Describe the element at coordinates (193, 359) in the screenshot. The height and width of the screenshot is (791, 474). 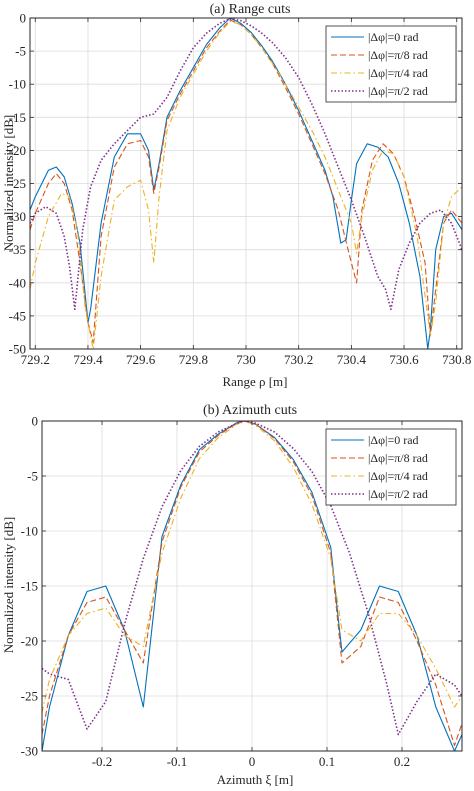
I see `x-tick-label: 729.8` at that location.